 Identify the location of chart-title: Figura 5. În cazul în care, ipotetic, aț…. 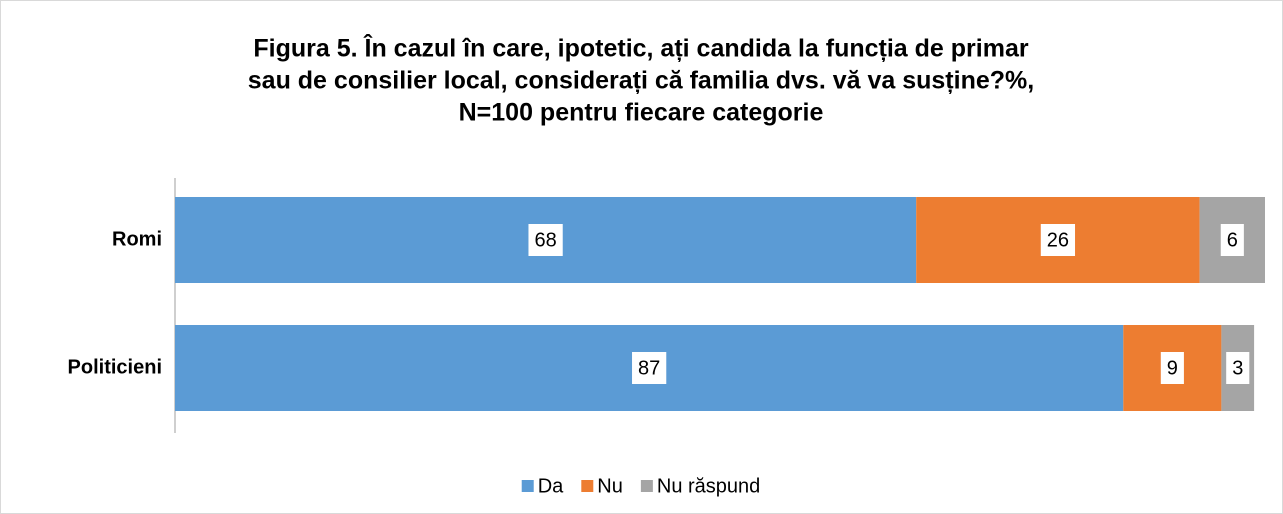
(640, 48).